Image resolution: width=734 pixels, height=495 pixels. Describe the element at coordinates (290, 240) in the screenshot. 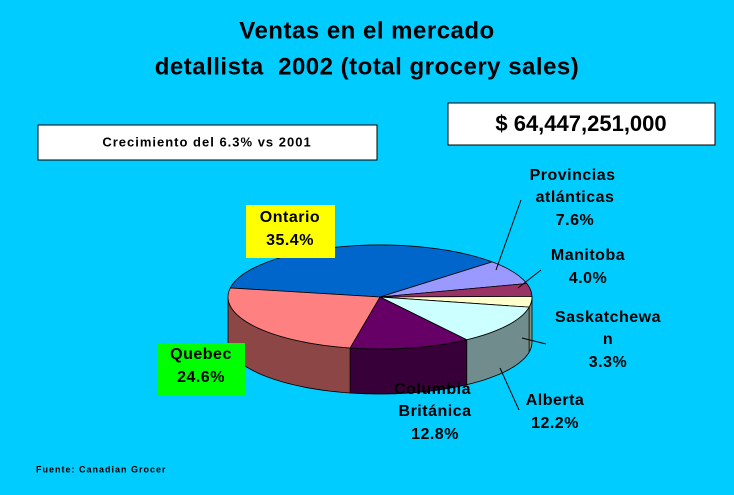

I see `value-label: 35.4%` at that location.